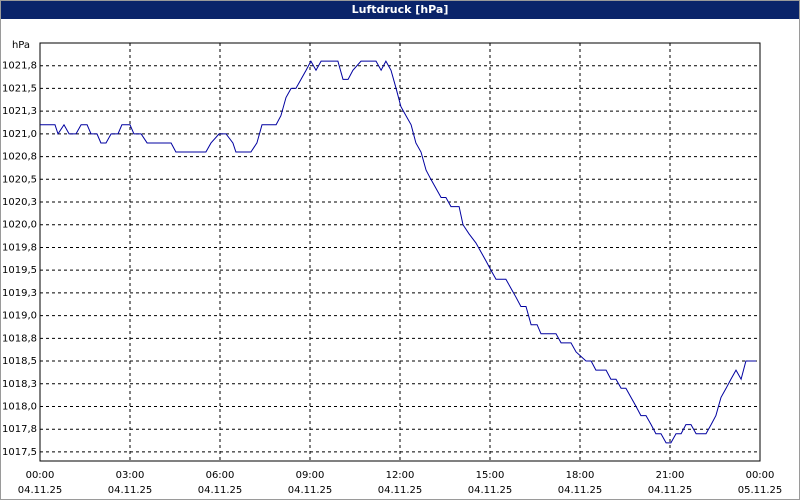 This screenshot has width=800, height=501. I want to click on x-tick-date: 05.11.25, so click(760, 490).